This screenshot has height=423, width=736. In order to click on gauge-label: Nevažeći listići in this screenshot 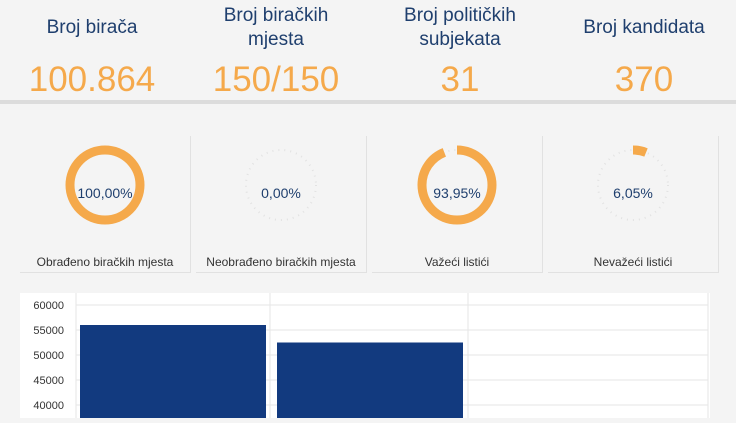, I will do `click(633, 262)`.